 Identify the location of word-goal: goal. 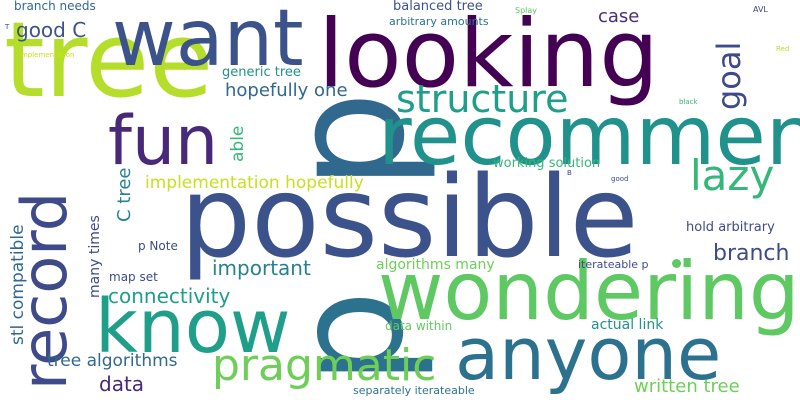
(729, 75).